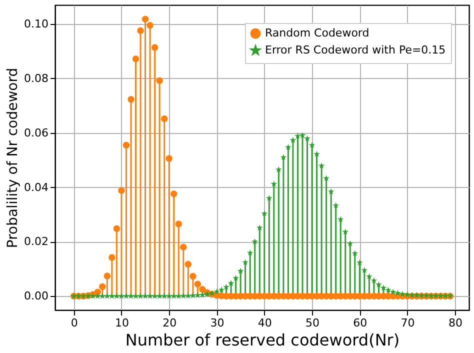  Describe the element at coordinates (262, 340) in the screenshot. I see `x-axis-title: Number of reserved codeword(Nr)` at that location.